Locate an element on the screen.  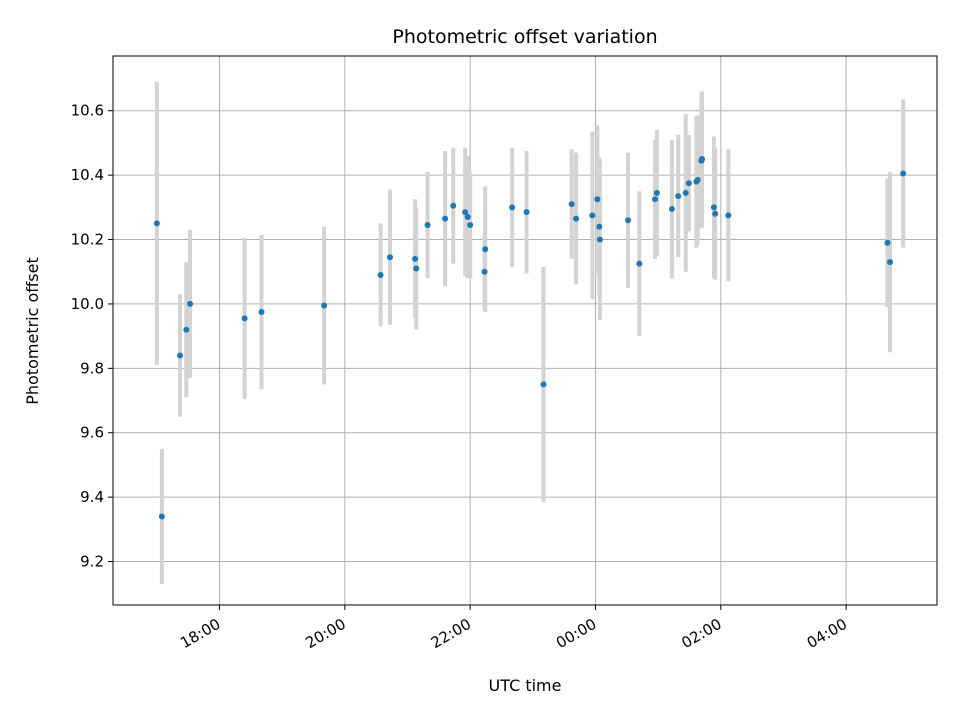
y-tick-label: 10.4 is located at coordinates (87, 175).